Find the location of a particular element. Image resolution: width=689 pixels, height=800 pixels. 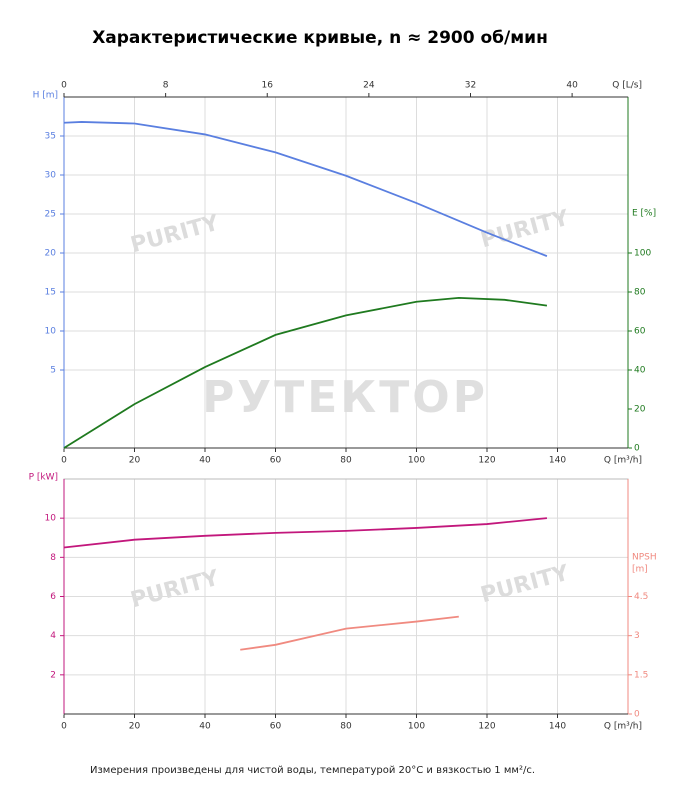

y-tick-label: 5 is located at coordinates (53, 371).